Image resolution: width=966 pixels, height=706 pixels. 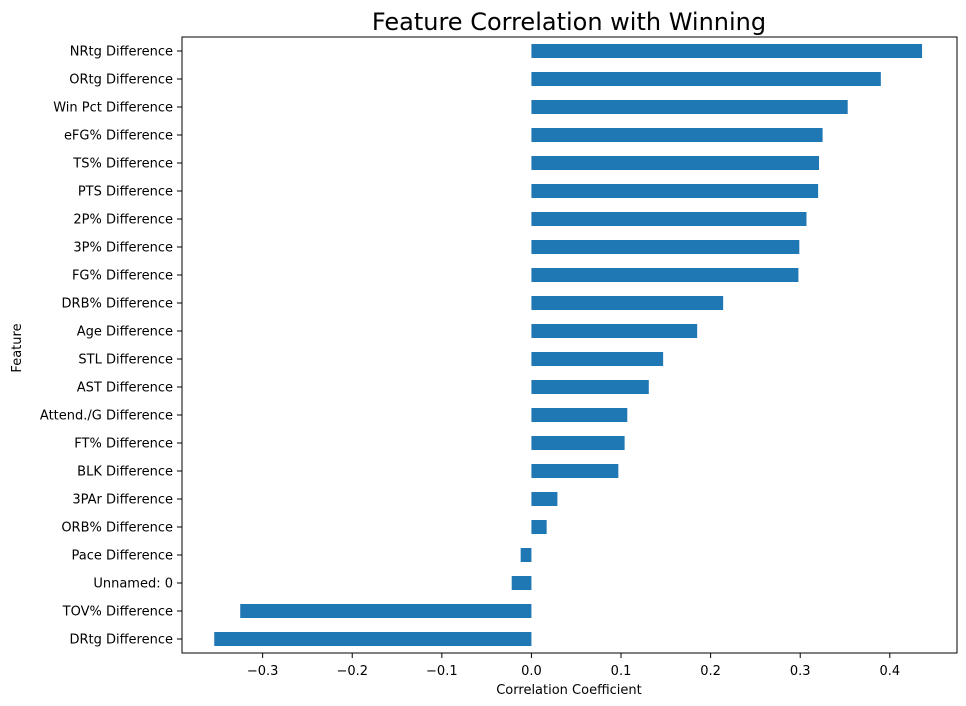 I want to click on y-tick-label: PTS Difference, so click(x=125, y=192).